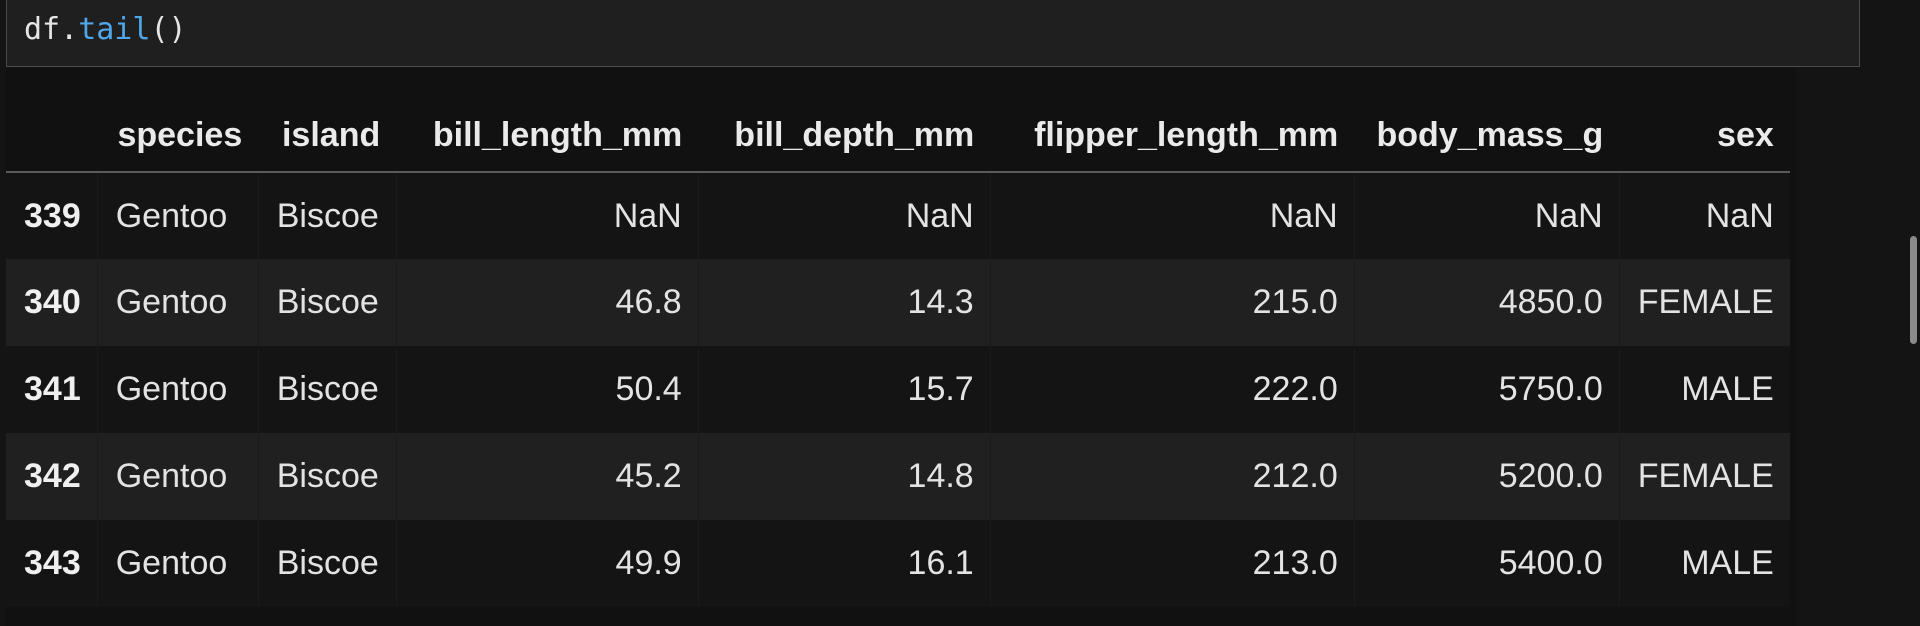 The image size is (1920, 626). I want to click on cell-body-mass-g: NaN, so click(1486, 215).